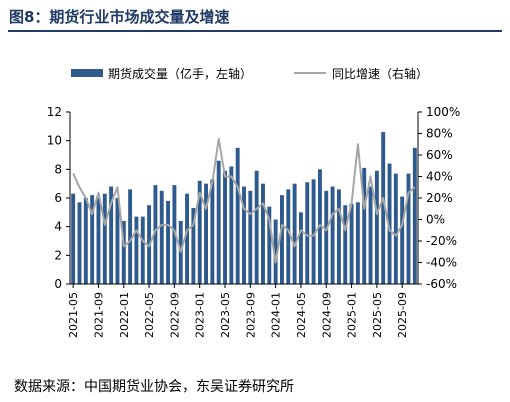 The width and height of the screenshot is (510, 402). What do you see at coordinates (225, 315) in the screenshot?
I see `x-tick-label: 2023-05` at bounding box center [225, 315].